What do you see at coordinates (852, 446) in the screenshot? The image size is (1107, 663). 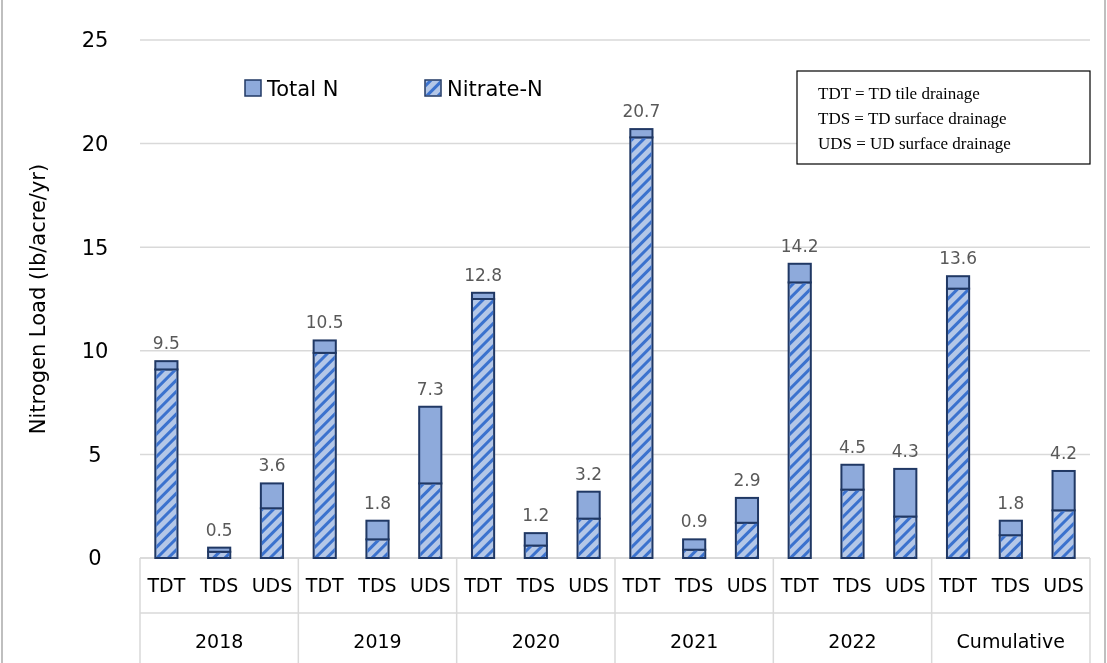 I see `total-label: 4.5` at bounding box center [852, 446].